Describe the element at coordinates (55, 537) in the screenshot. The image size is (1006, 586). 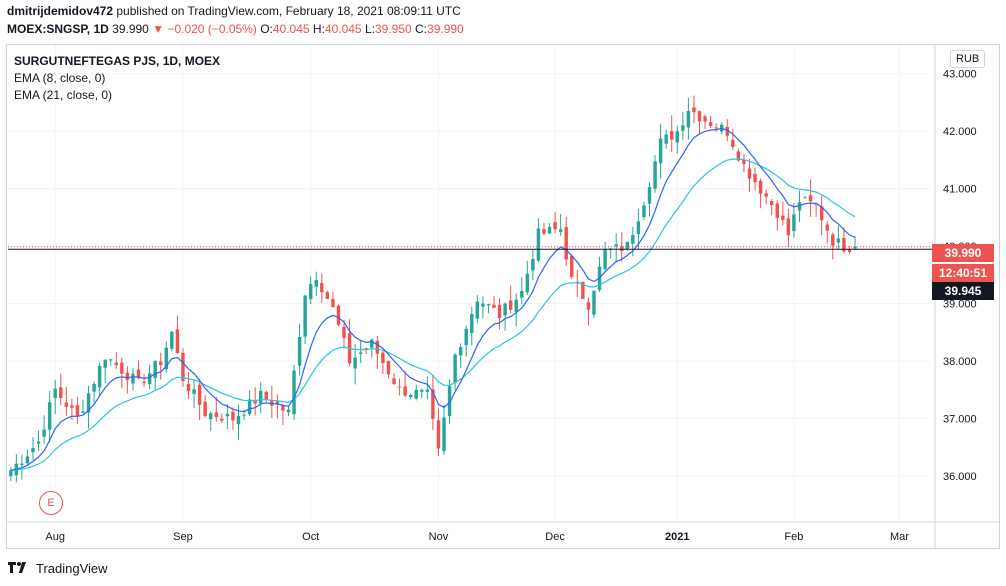
I see `x-tick-label: Aug` at that location.